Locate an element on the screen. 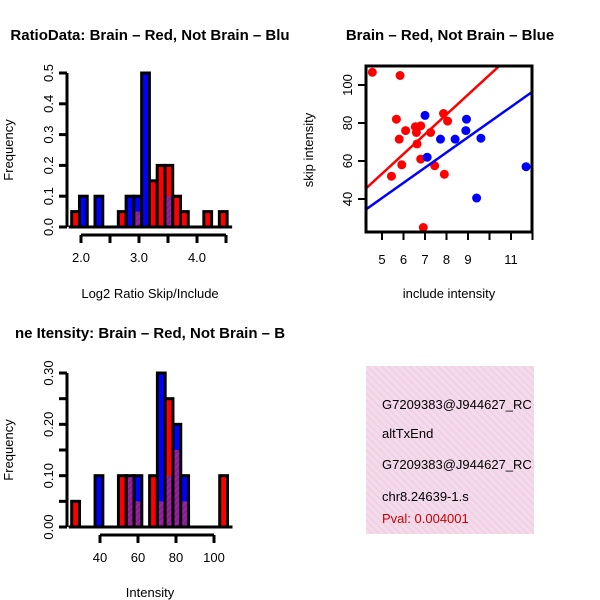 This screenshot has width=600, height=600. x-tick-label: 2.0 is located at coordinates (81, 257).